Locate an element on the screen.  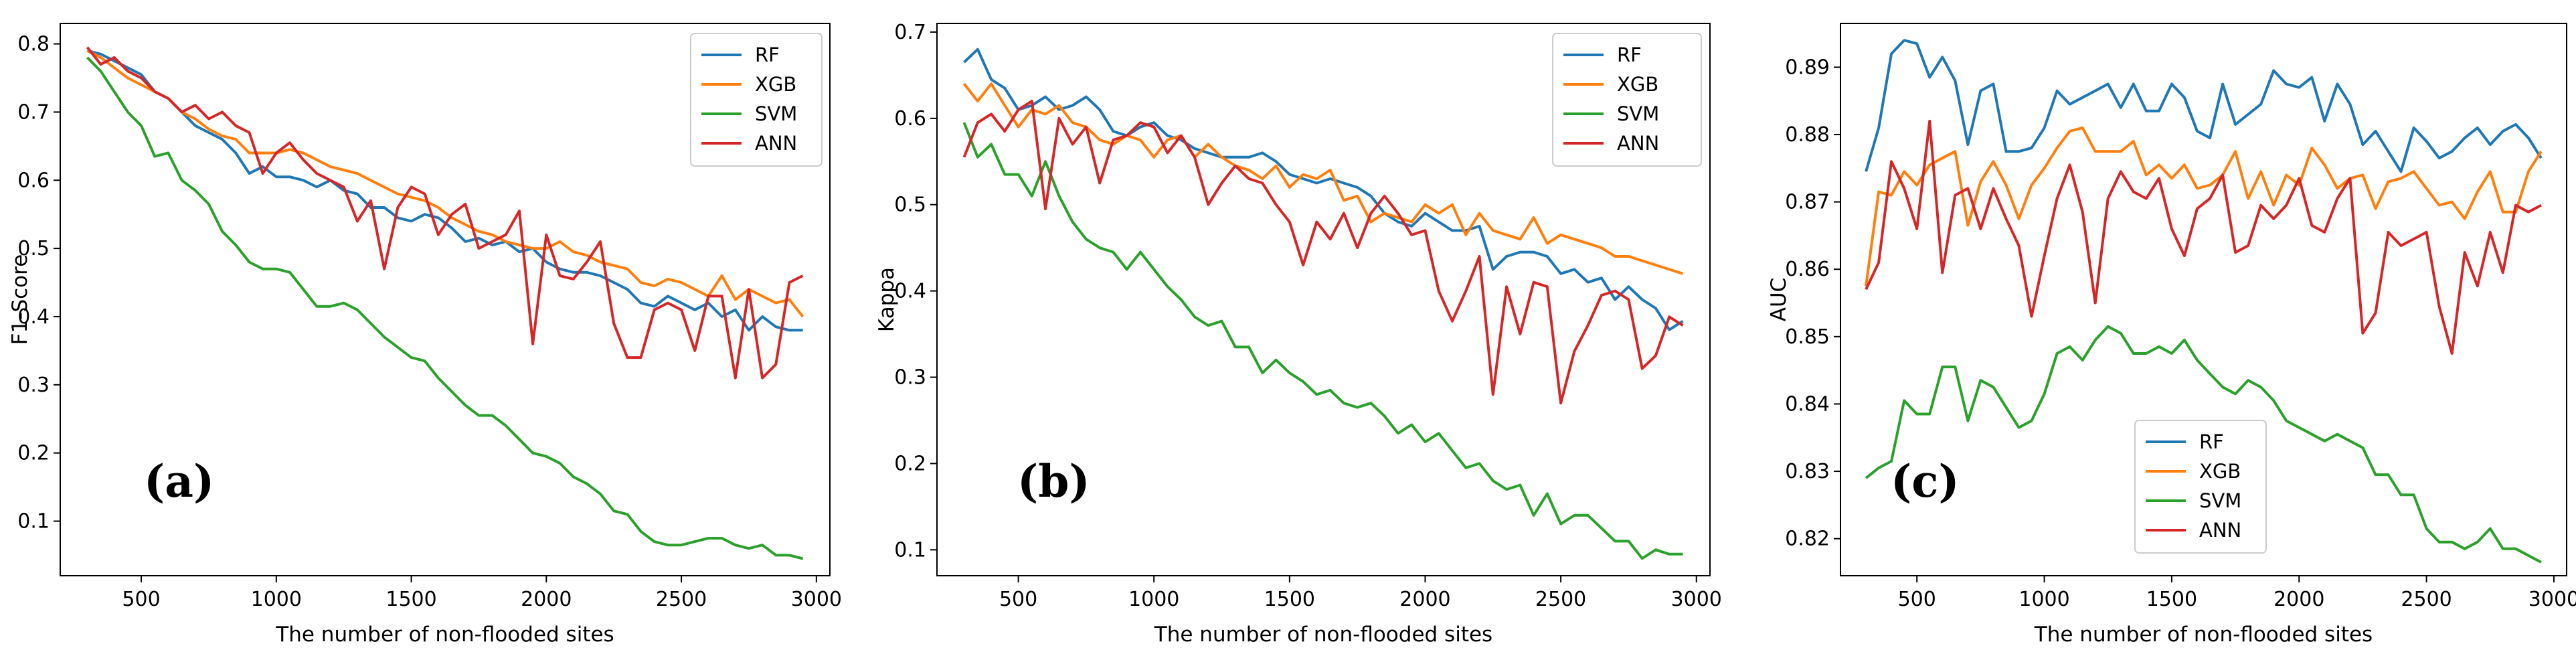
y-tick-label: 0.89 is located at coordinates (1808, 67).